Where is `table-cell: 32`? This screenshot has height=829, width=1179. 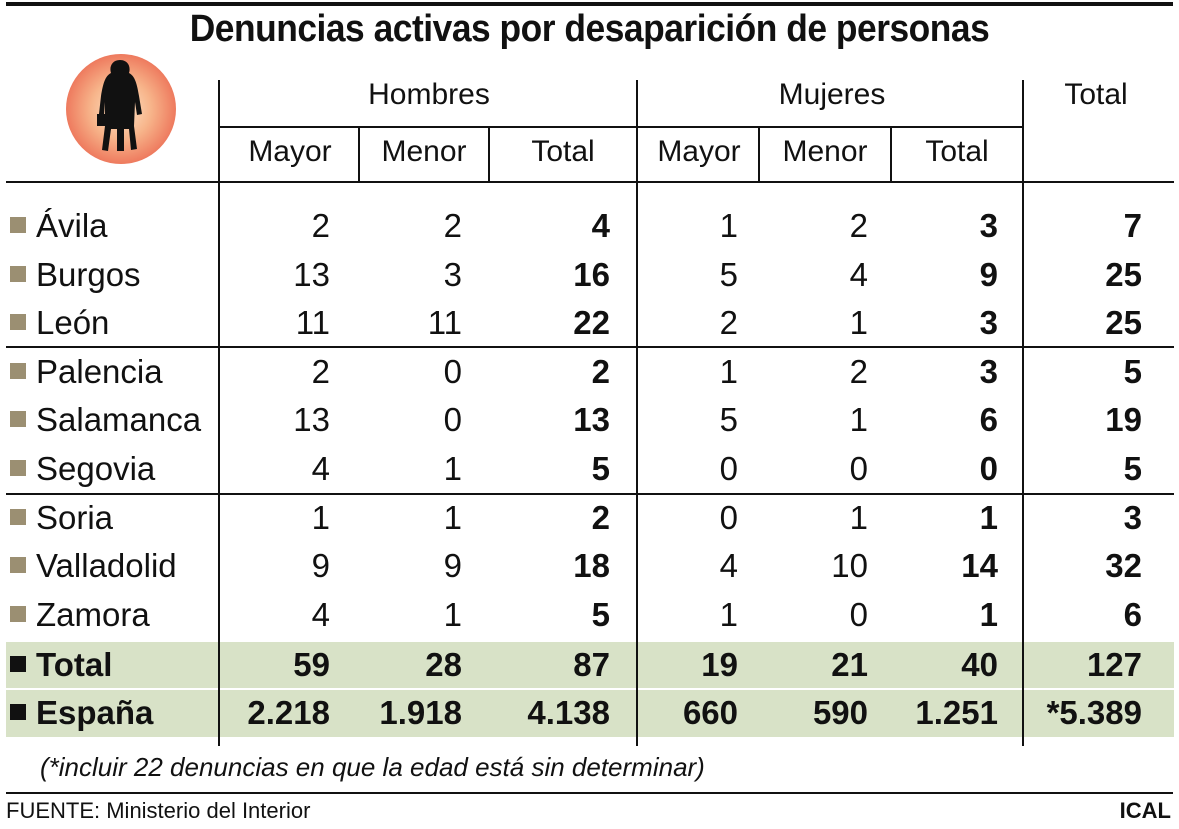 table-cell: 32 is located at coordinates (1123, 565).